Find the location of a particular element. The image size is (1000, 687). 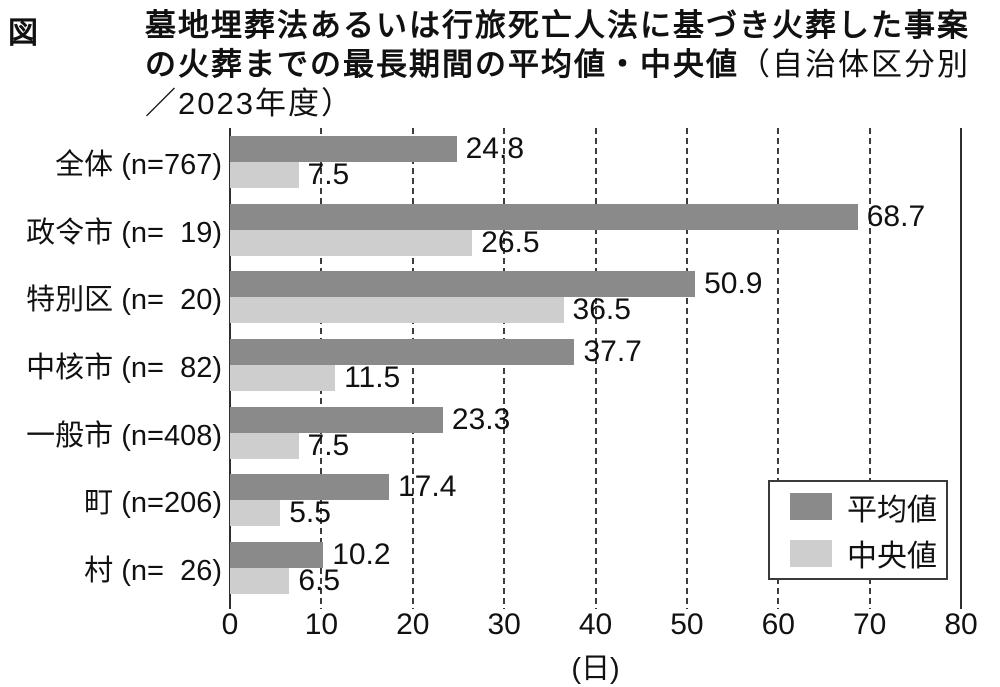

legend-label-mean: 平均値 is located at coordinates (892, 510).